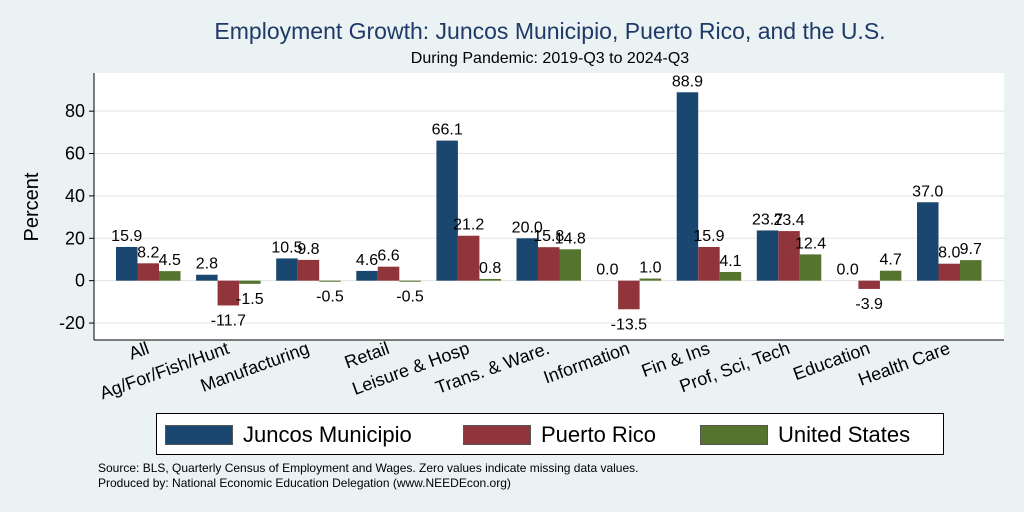  I want to click on legend-item-puerto-rico: Puerto Rico, so click(559, 435).